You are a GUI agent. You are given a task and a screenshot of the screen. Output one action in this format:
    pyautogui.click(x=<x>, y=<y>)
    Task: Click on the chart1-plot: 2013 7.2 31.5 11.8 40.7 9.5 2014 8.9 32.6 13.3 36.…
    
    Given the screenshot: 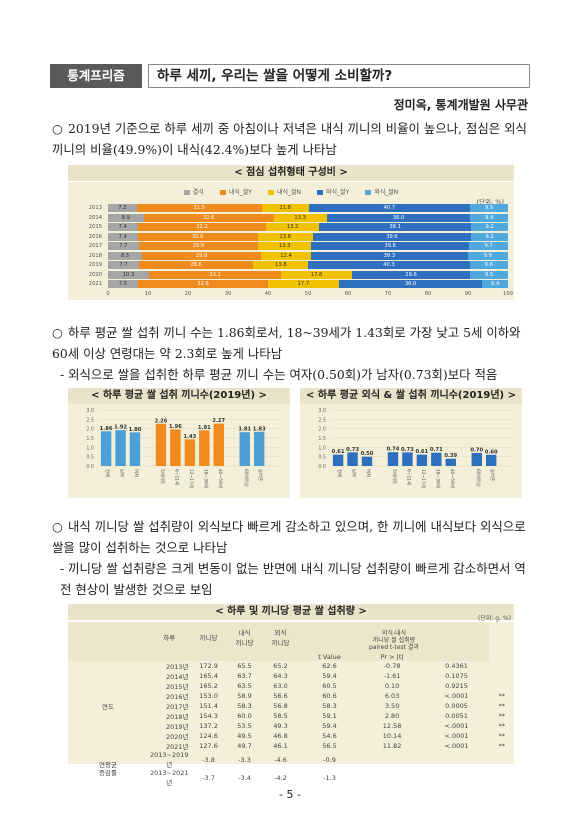 What is the action you would take?
    pyautogui.click(x=291, y=241)
    